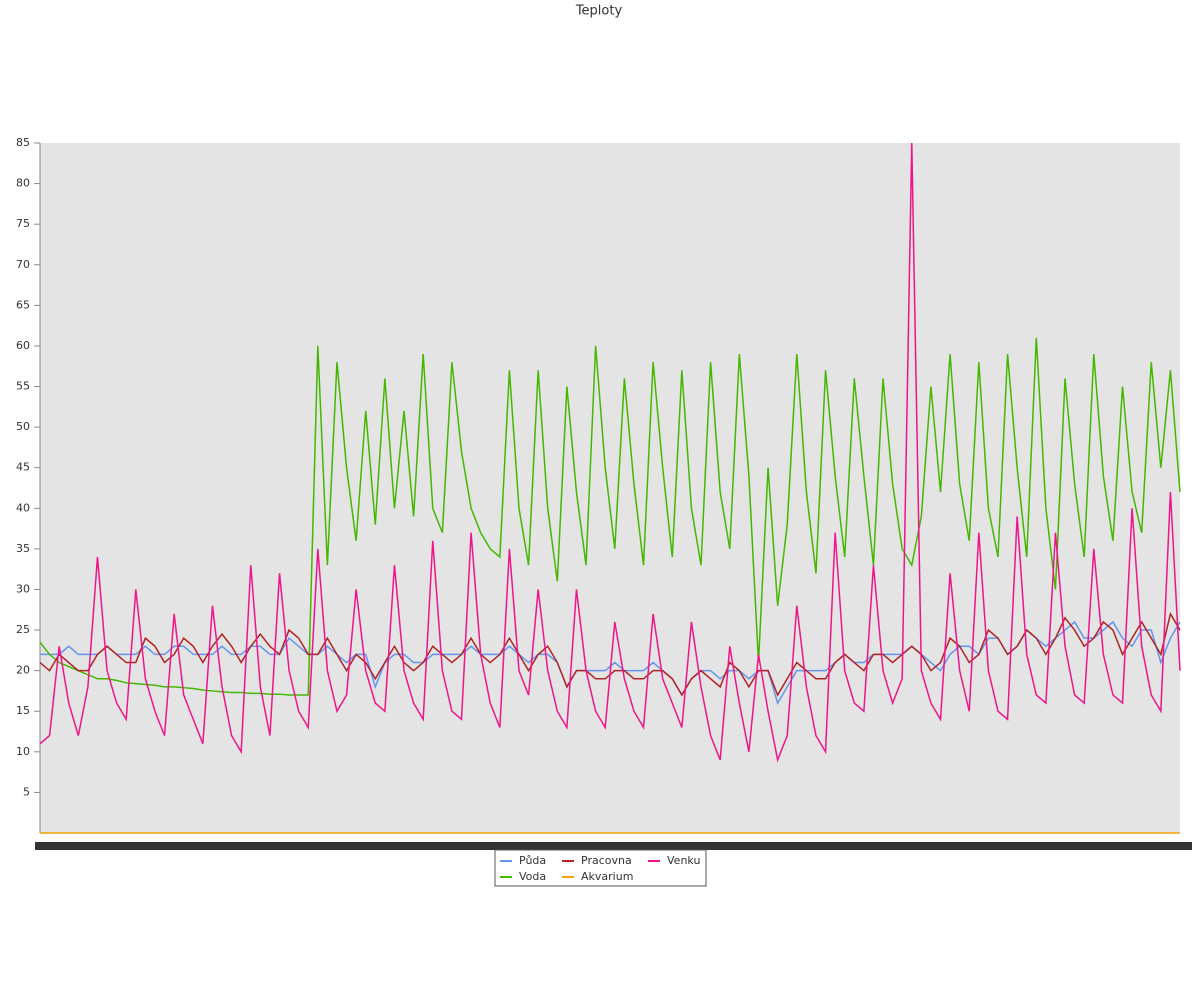 The image size is (1200, 1000). What do you see at coordinates (23, 223) in the screenshot?
I see `y-tick-label: 75` at bounding box center [23, 223].